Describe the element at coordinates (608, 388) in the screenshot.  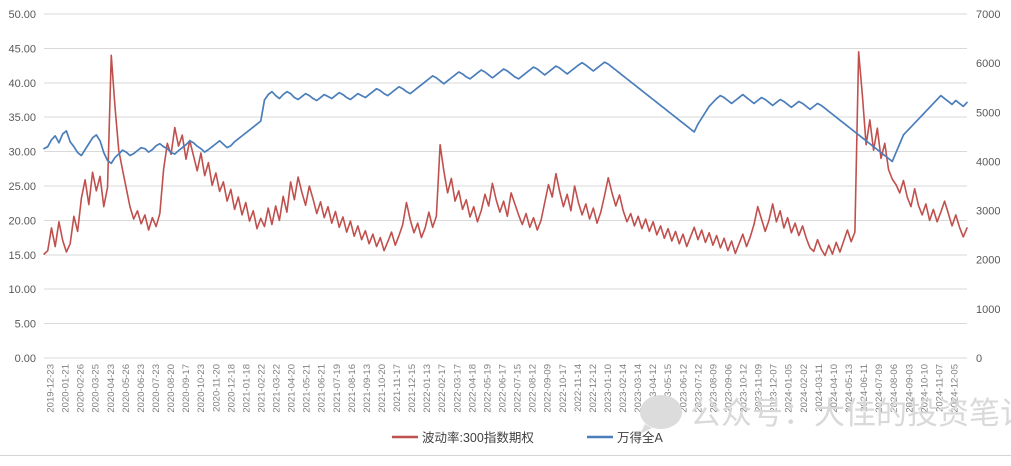
I see `x-axis-tick-label: 2023-01-10` at that location.